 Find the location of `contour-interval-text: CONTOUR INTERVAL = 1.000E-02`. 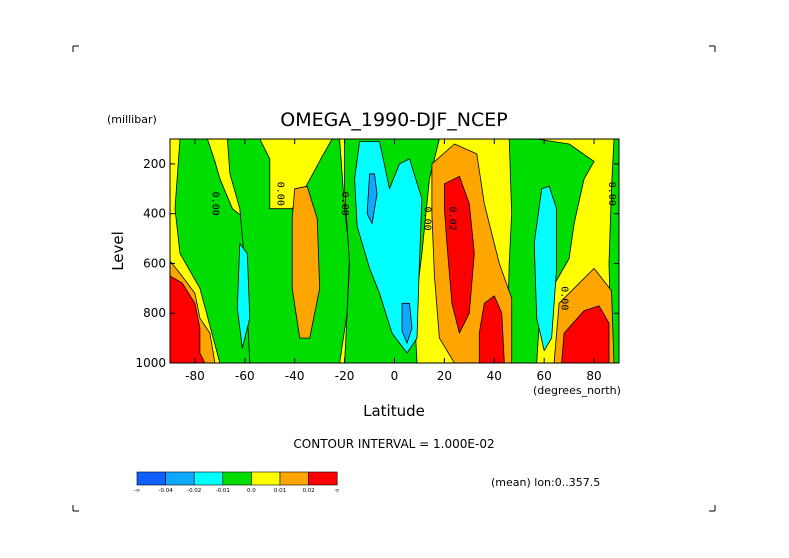

contour-interval-text: CONTOUR INTERVAL = 1.000E-02 is located at coordinates (393, 444).